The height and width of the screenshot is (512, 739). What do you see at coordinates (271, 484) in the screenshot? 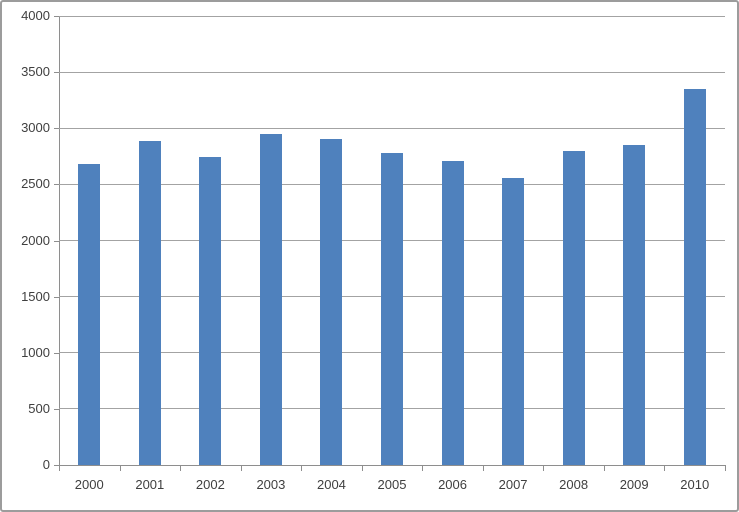
I see `x-axis-label: 2003` at bounding box center [271, 484].